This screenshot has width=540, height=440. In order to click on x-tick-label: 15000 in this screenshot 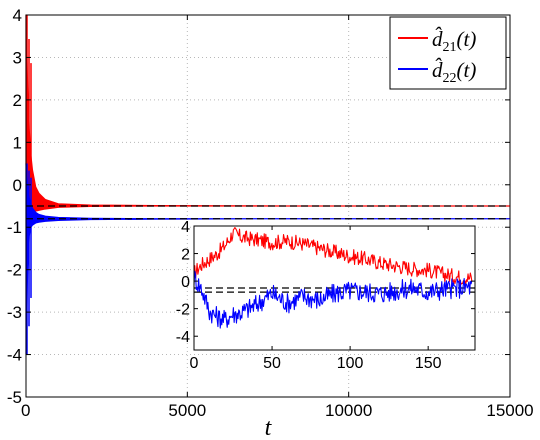, I will do `click(509, 410)`.